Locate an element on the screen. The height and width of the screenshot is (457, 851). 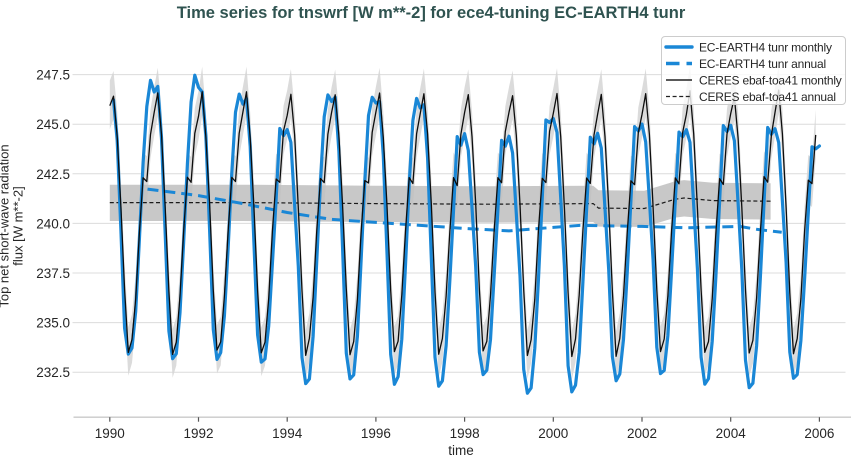
svg-text: 2002 is located at coordinates (642, 433).